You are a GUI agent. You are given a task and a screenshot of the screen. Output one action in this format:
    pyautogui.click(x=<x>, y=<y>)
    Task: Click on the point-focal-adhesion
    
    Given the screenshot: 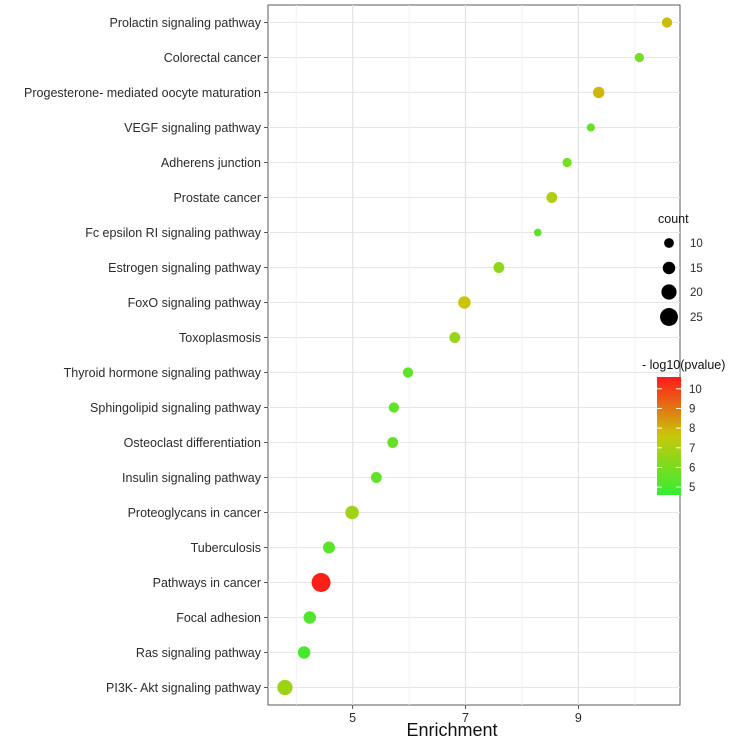 What is the action you would take?
    pyautogui.click(x=310, y=617)
    